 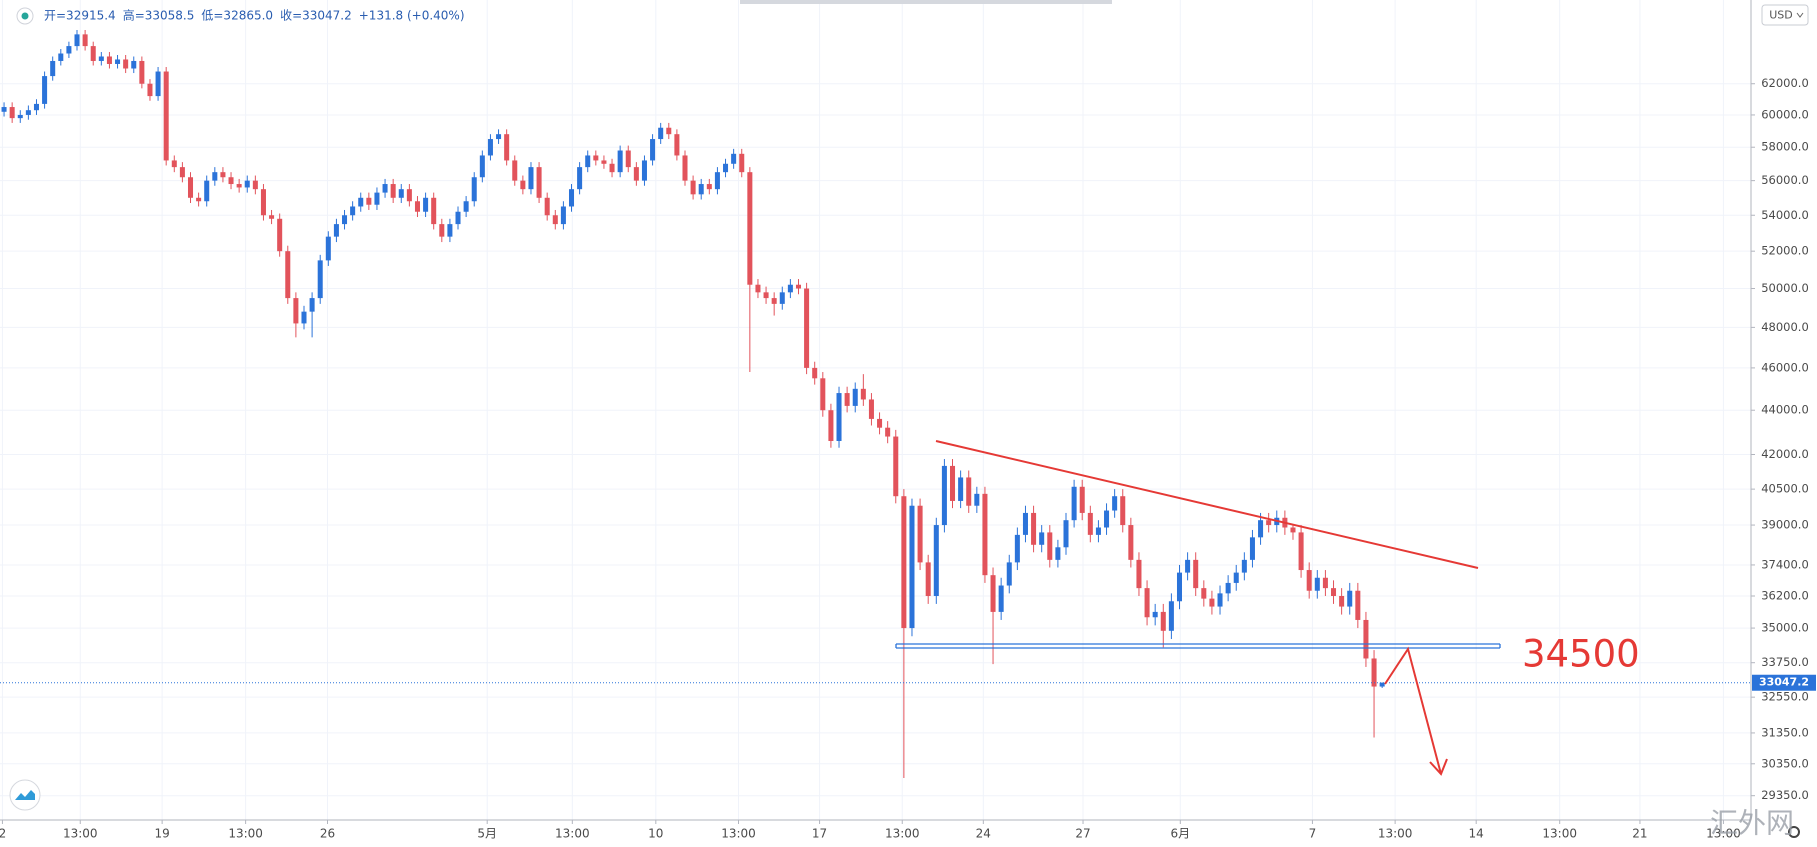 I want to click on y-tick-label: 39000.0, so click(x=1785, y=525).